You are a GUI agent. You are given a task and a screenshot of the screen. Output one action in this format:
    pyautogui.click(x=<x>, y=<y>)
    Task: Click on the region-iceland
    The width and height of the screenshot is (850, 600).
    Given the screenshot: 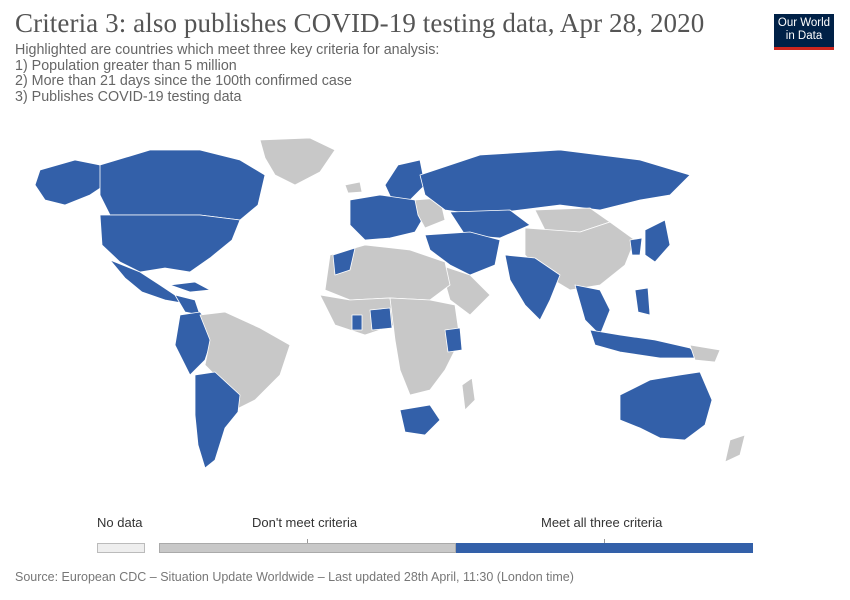 What is the action you would take?
    pyautogui.click(x=353, y=187)
    